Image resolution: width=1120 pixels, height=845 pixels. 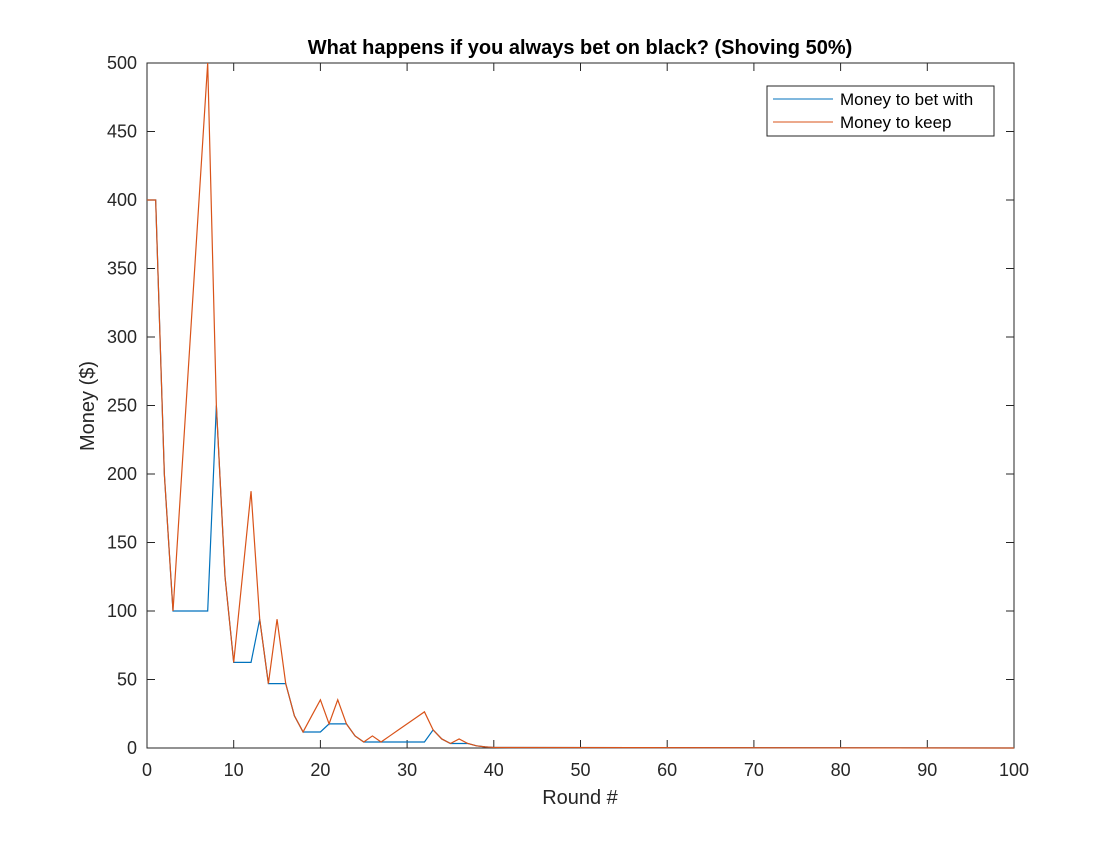 I want to click on legend-label-keep: Money to keep, so click(x=896, y=122).